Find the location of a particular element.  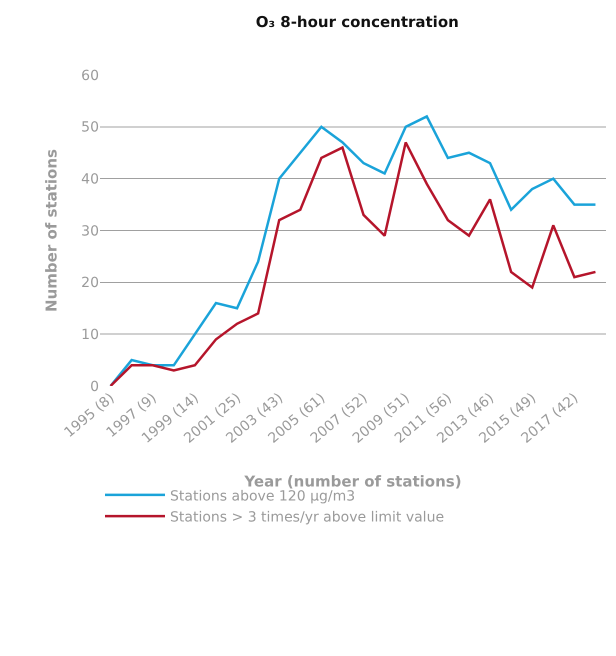

legend-label: Stations > 3 times/yr above limit value is located at coordinates (307, 518).